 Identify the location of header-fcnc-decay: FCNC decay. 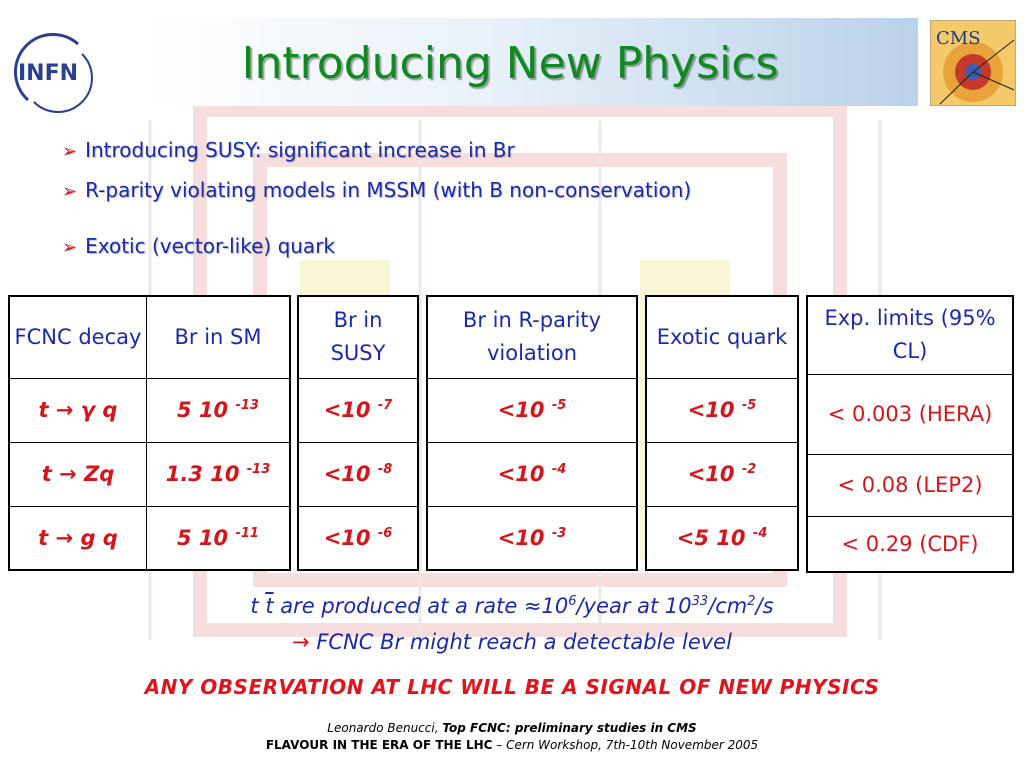
(77, 337).